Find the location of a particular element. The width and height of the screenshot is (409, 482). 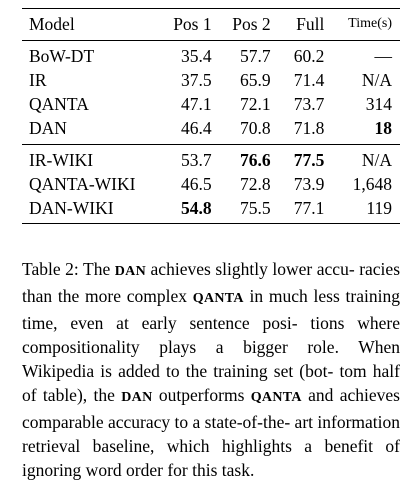

table-row: QANTA 47.1 72.1 73.7 314 is located at coordinates (211, 104).